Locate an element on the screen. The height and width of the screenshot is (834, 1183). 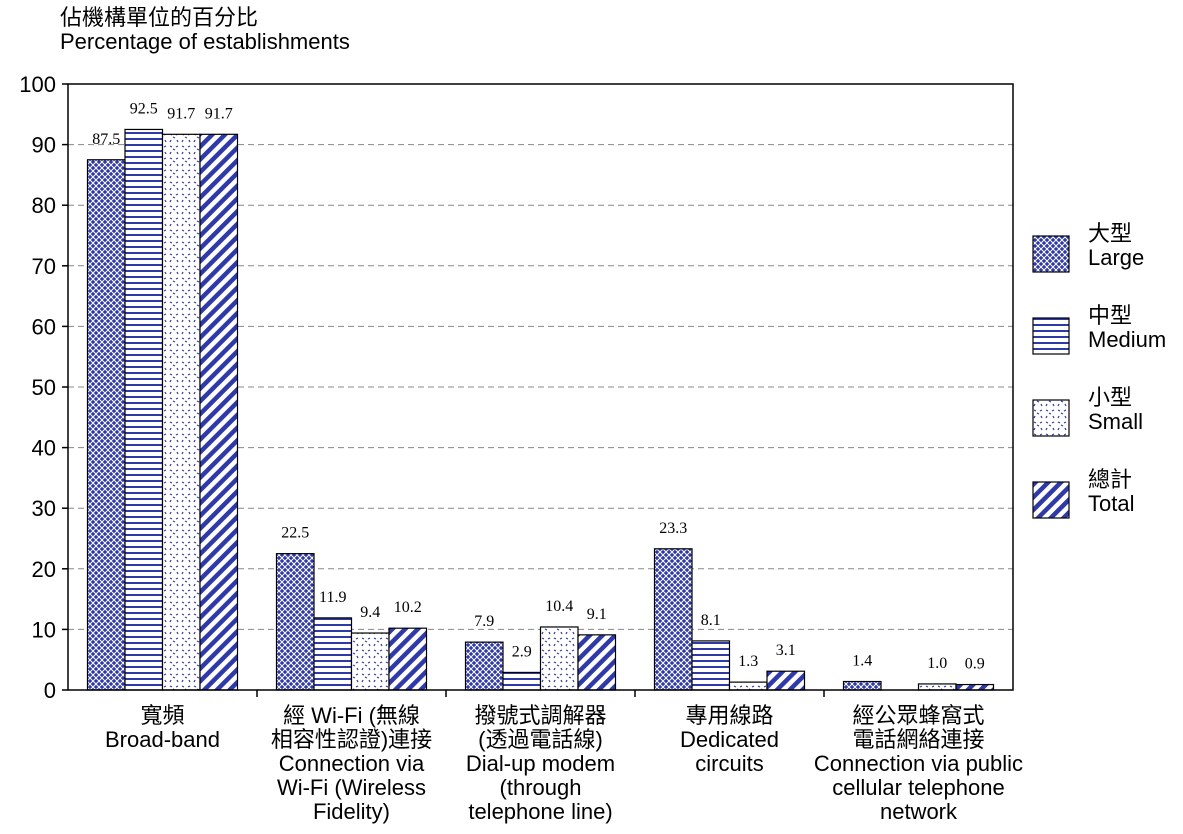
category-label-line: Connection via public is located at coordinates (918, 763).